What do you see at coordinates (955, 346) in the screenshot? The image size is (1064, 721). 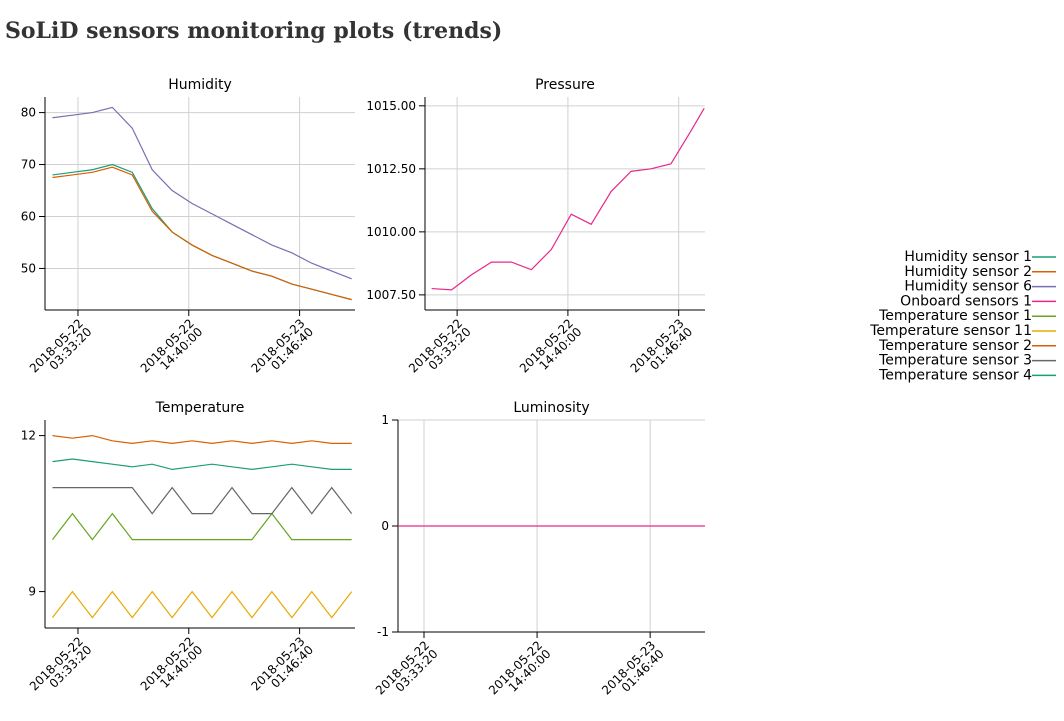 I see `legend-label: Temperature sensor 2` at bounding box center [955, 346].